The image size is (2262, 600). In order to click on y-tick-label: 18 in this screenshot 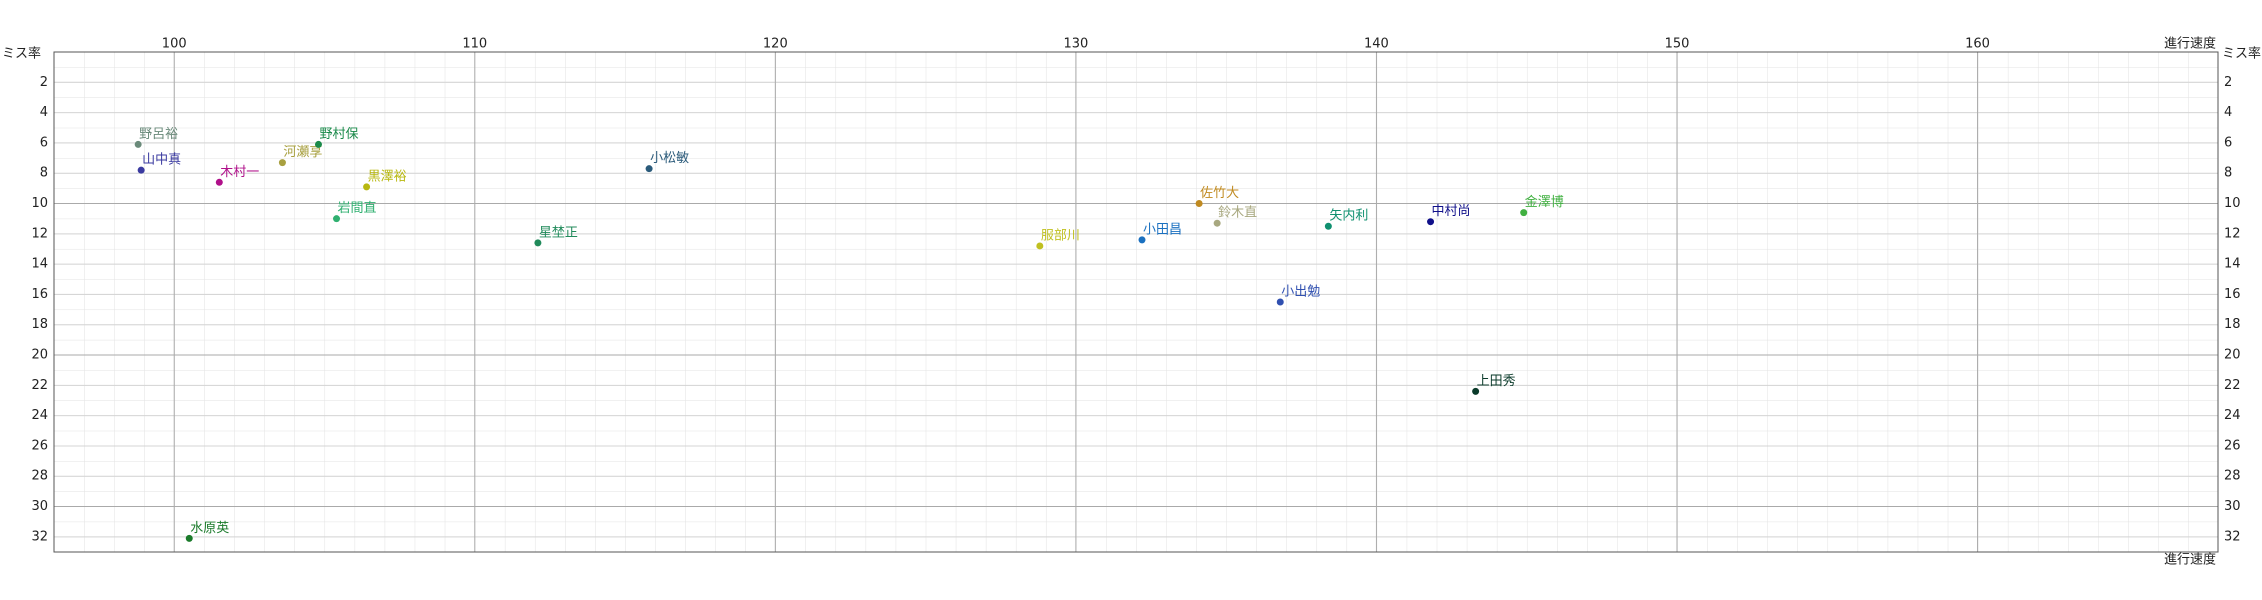, I will do `click(39, 324)`.